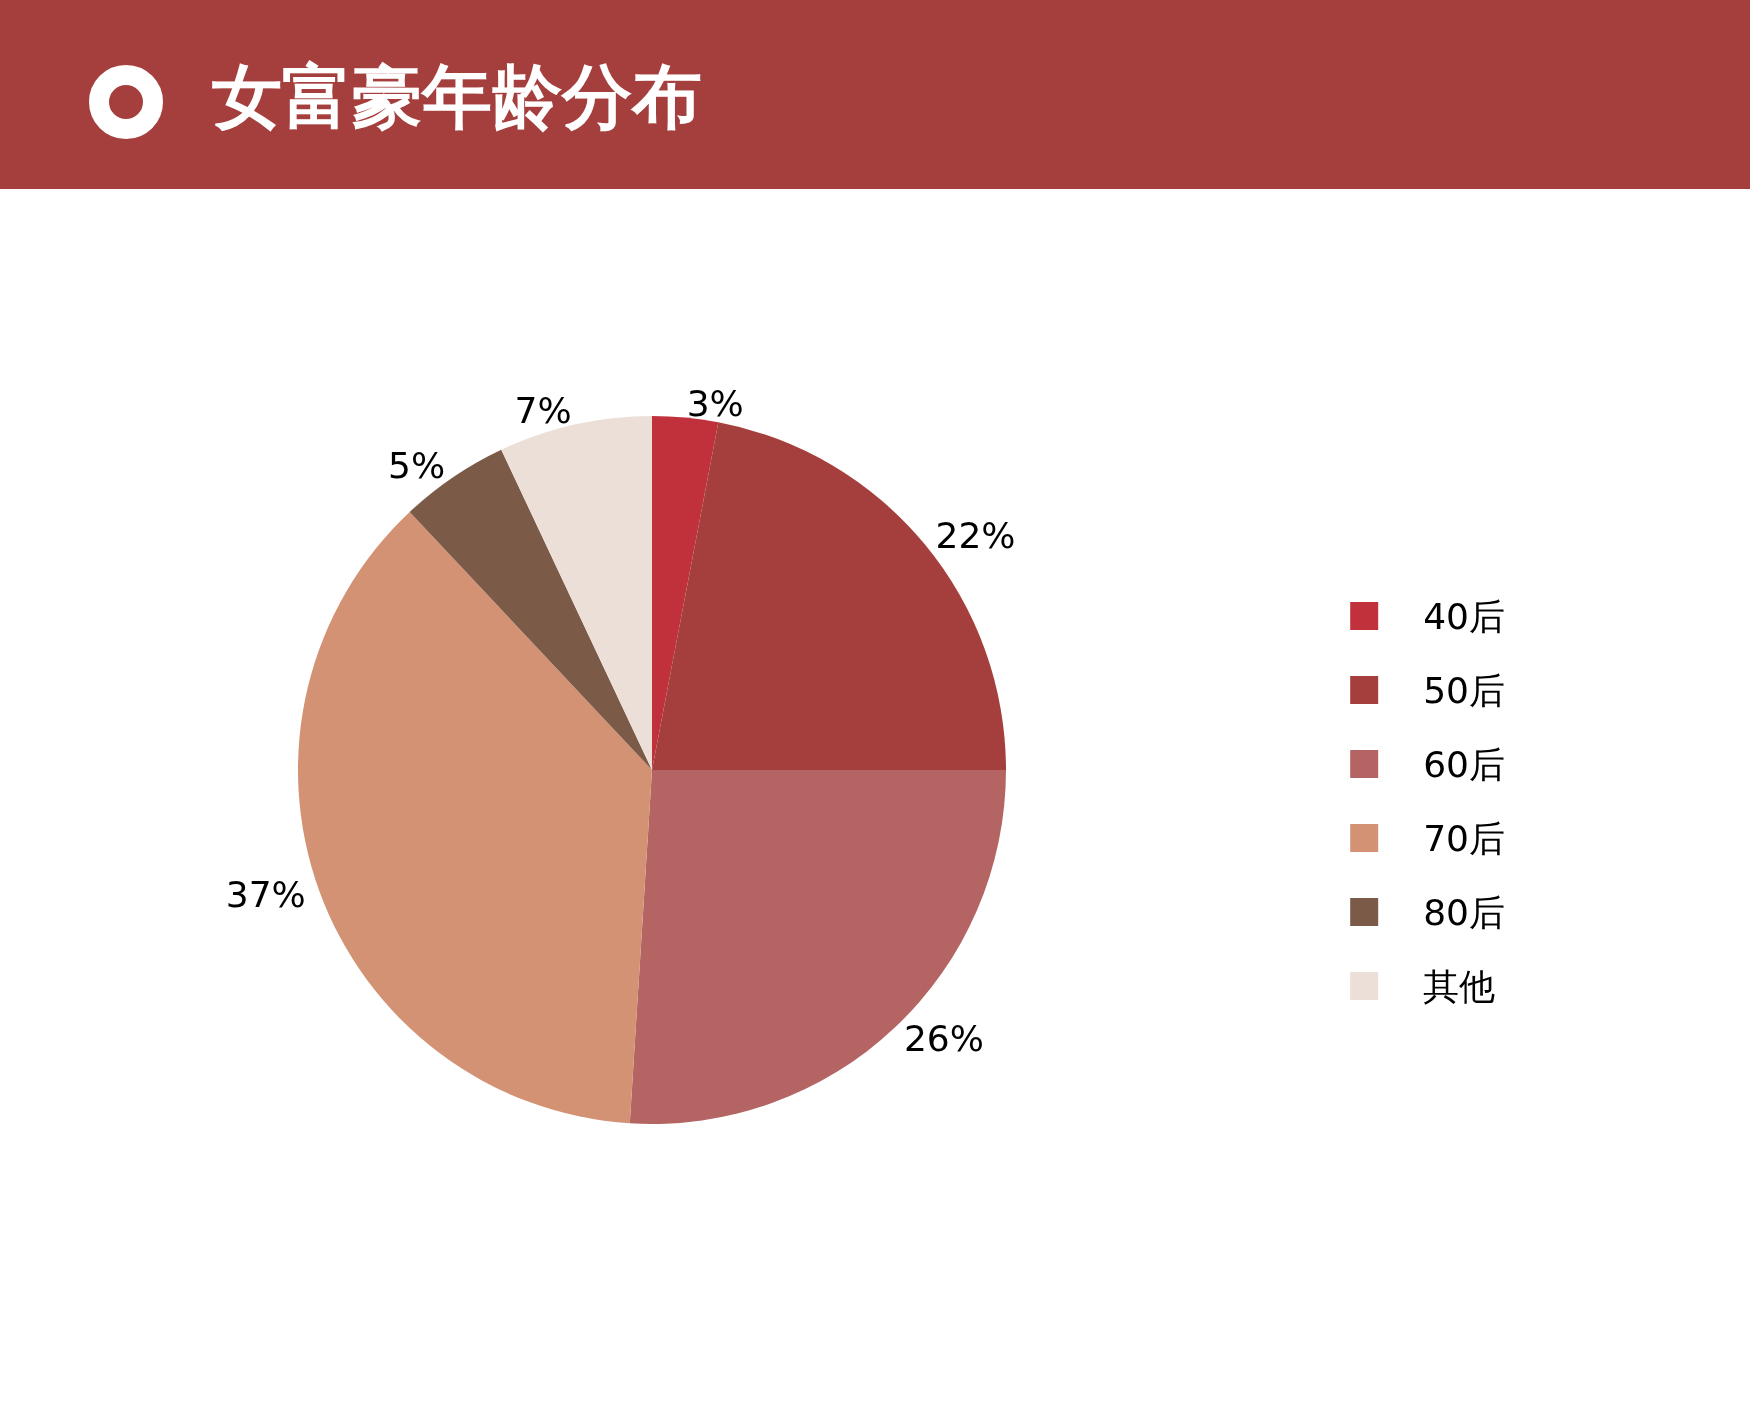  I want to click on data-label: 7%, so click(543, 411).